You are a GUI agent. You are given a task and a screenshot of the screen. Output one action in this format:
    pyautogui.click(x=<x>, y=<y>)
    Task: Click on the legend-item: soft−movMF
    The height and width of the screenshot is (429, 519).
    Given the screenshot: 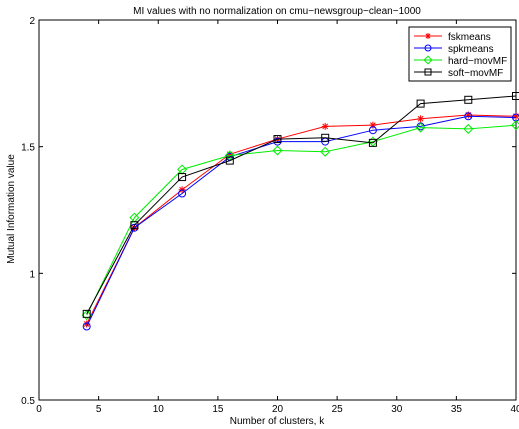 What is the action you would take?
    pyautogui.click(x=458, y=73)
    